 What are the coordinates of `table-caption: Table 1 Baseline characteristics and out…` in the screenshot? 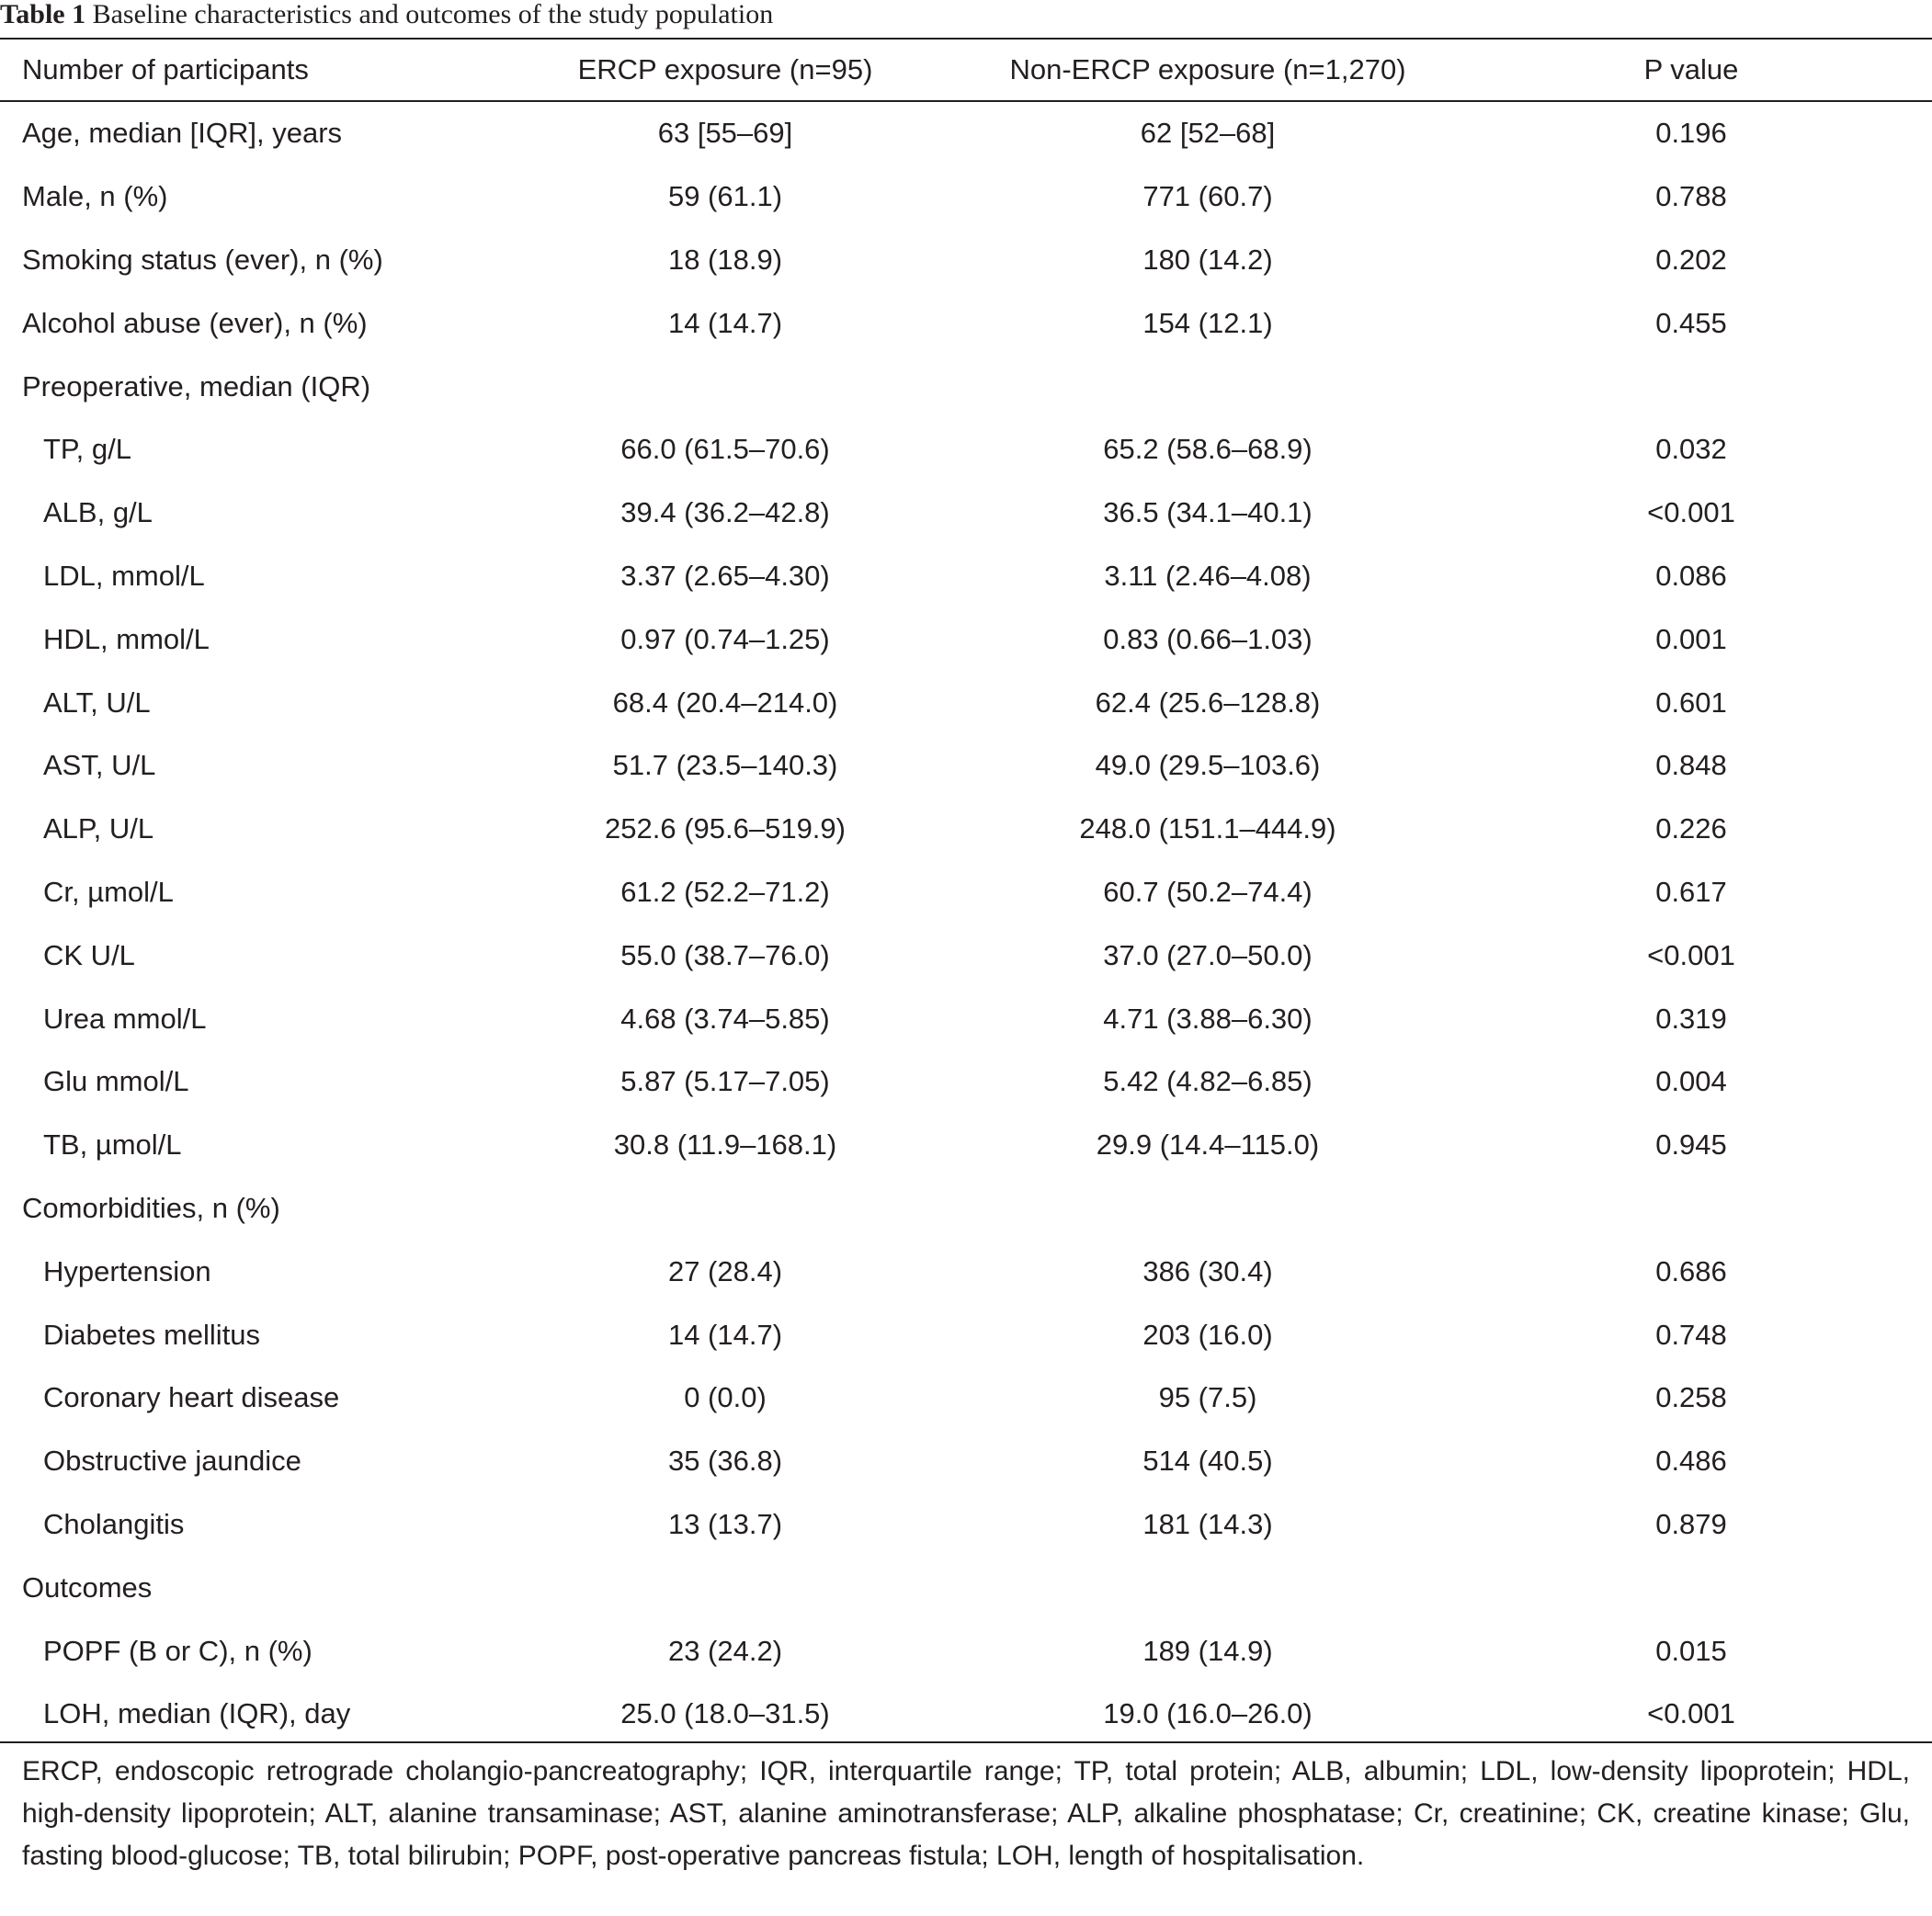 It's located at (386, 17).